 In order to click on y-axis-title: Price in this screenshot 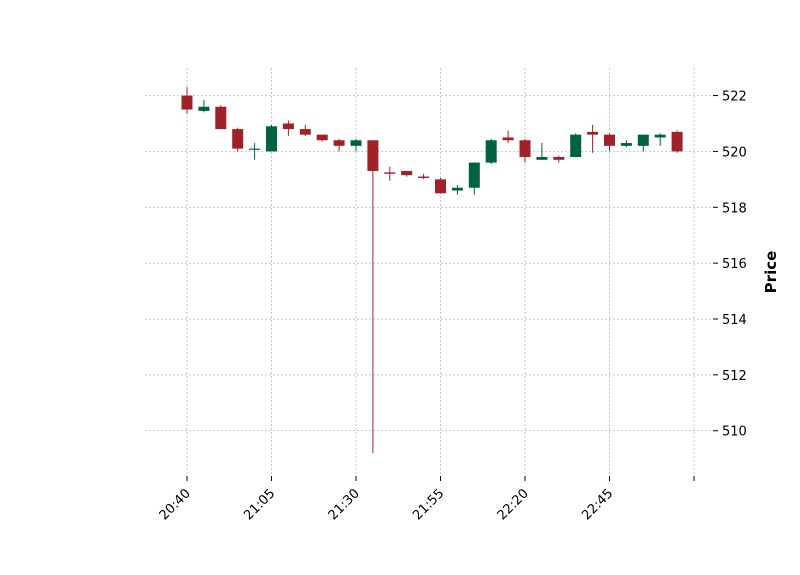, I will do `click(771, 272)`.